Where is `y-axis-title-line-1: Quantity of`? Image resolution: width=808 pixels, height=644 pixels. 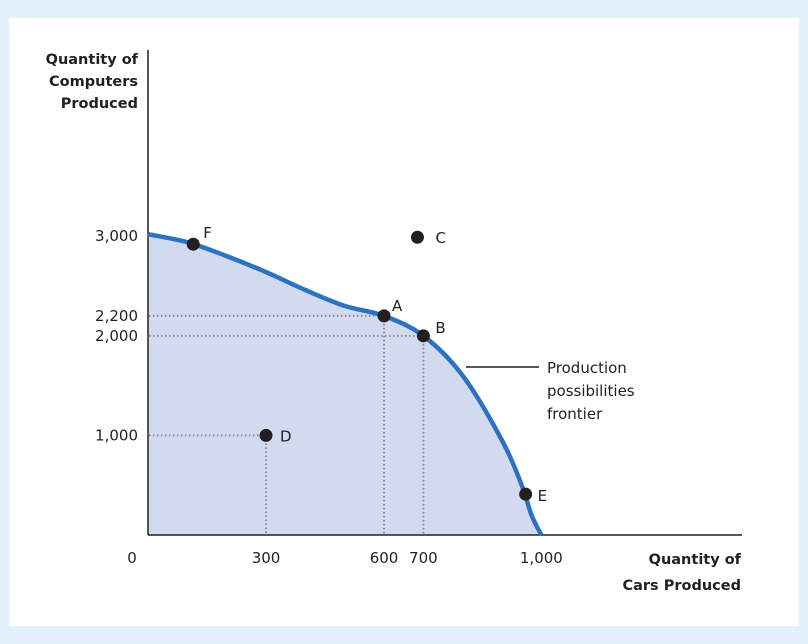
y-axis-title-line-1: Quantity of is located at coordinates (92, 60).